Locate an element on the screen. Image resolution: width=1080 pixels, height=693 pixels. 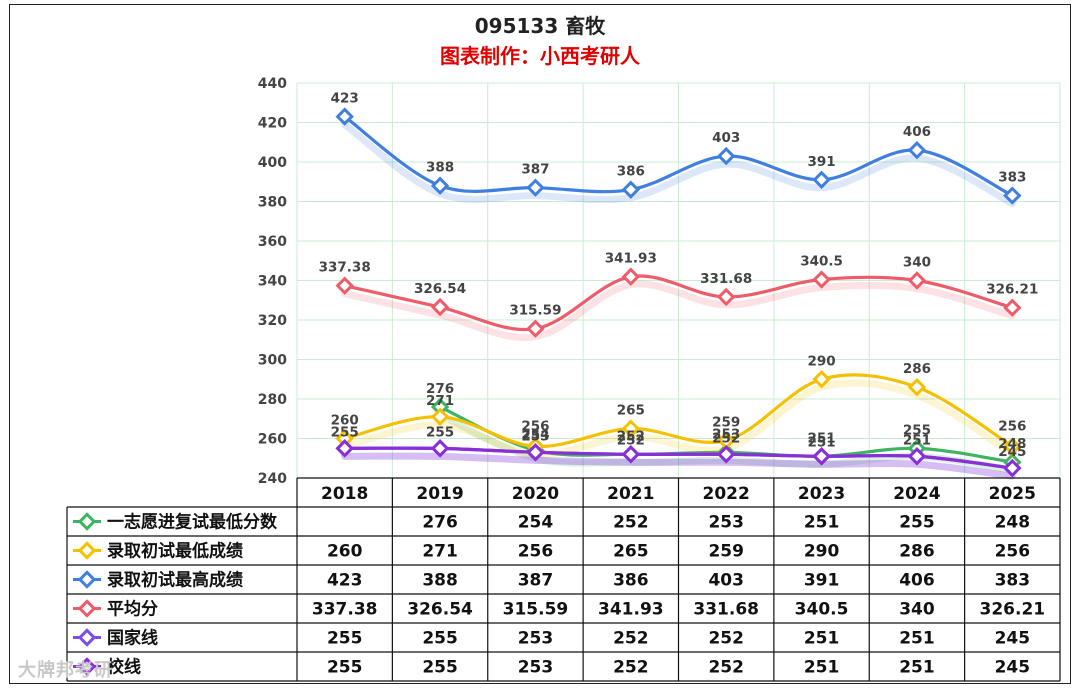
data-label: 248 is located at coordinates (1012, 444).